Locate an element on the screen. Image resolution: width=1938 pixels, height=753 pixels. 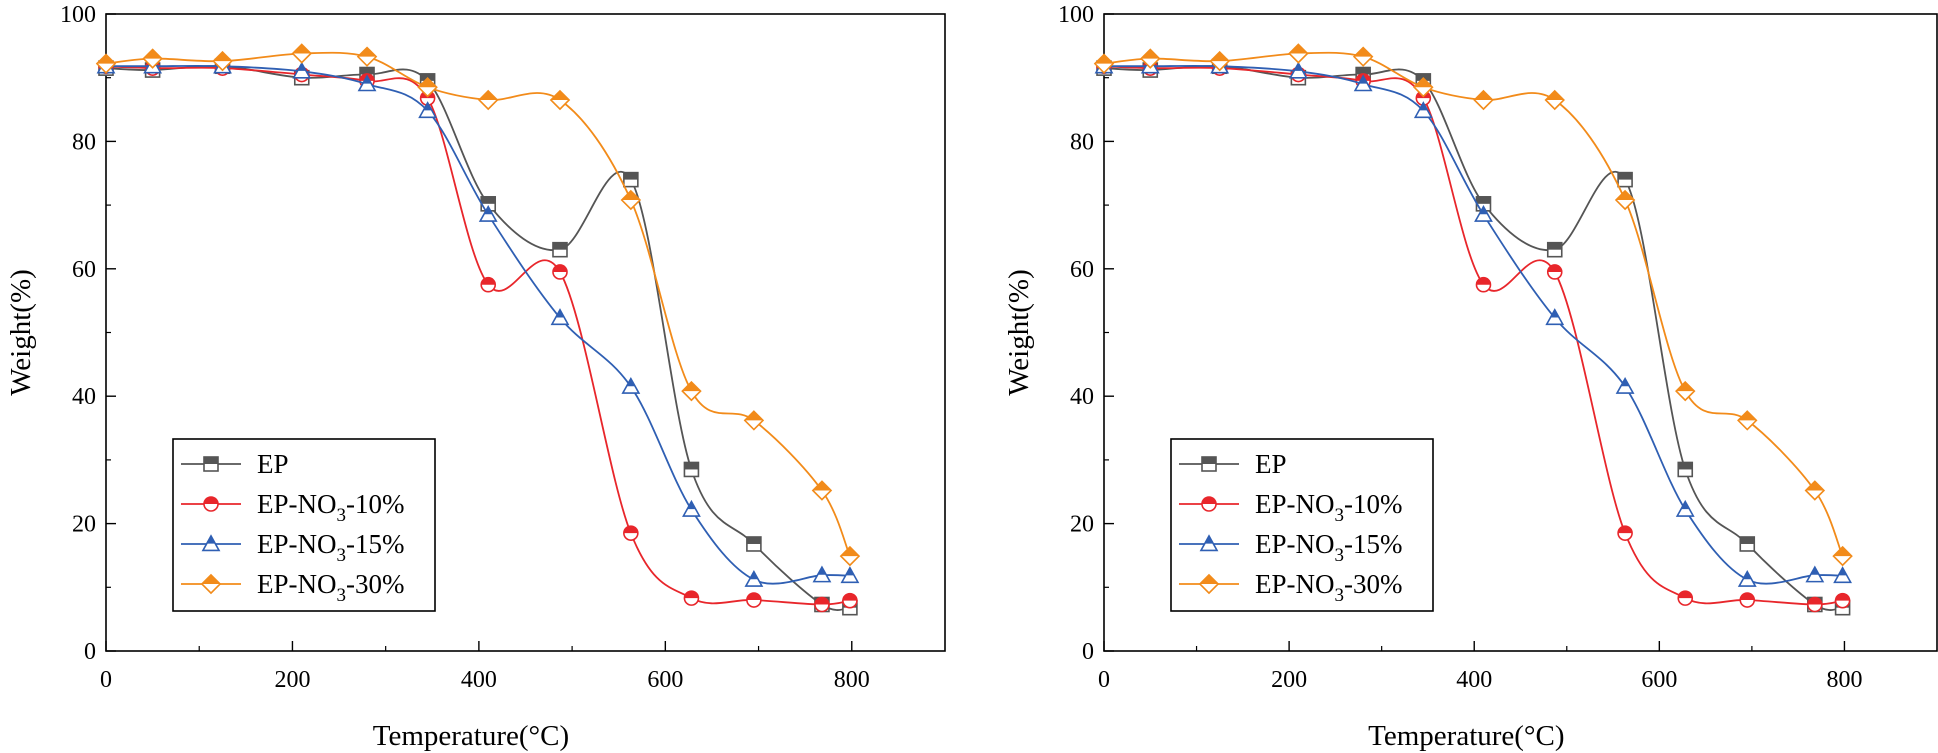
y-tick-label: 40 is located at coordinates (84, 397).